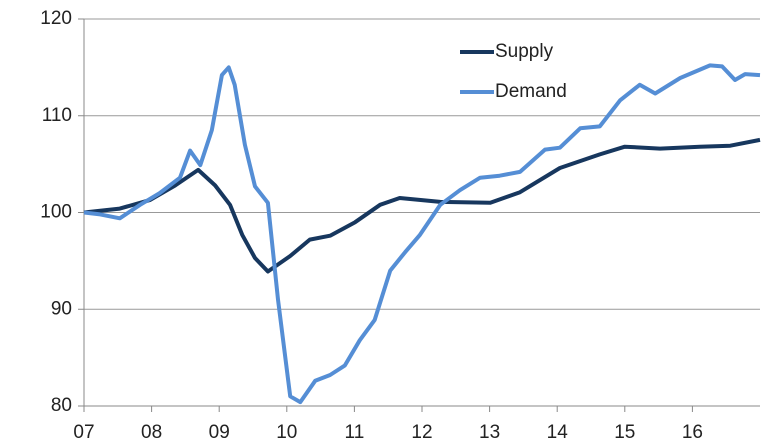  What do you see at coordinates (624, 432) in the screenshot?
I see `x-tick-label: 15` at bounding box center [624, 432].